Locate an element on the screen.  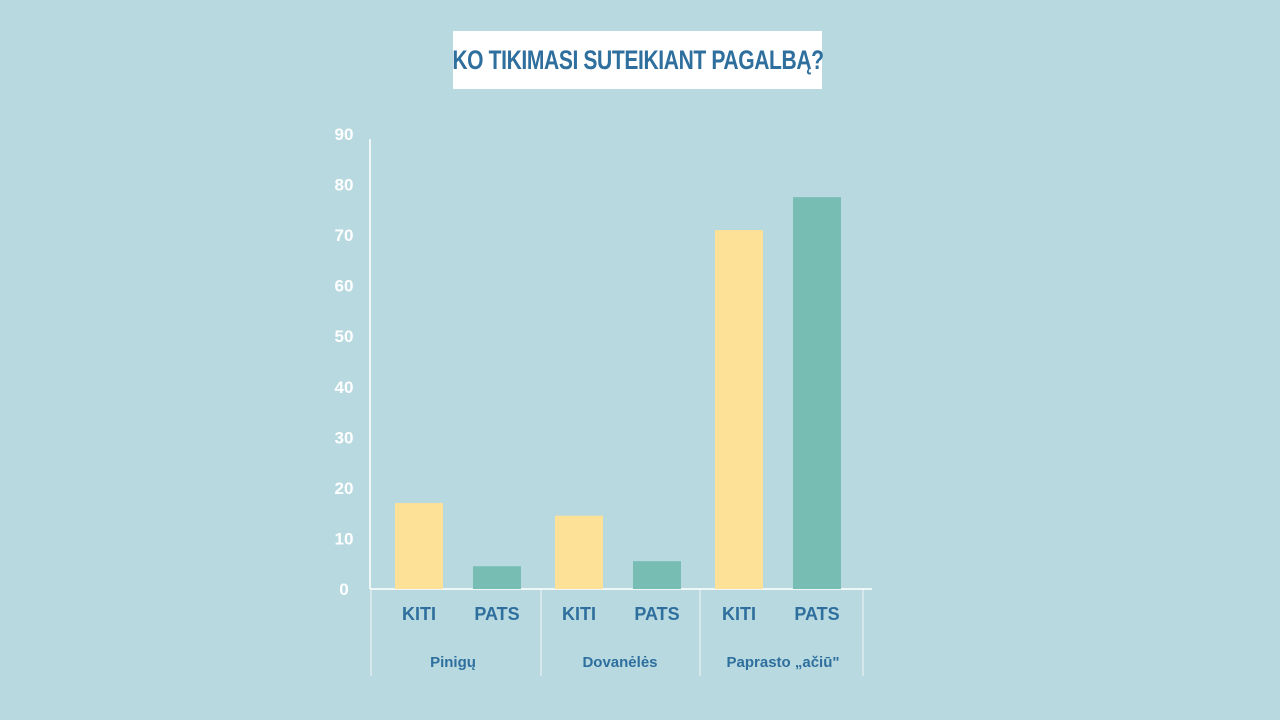
y-tick-label: 80 is located at coordinates (344, 185).